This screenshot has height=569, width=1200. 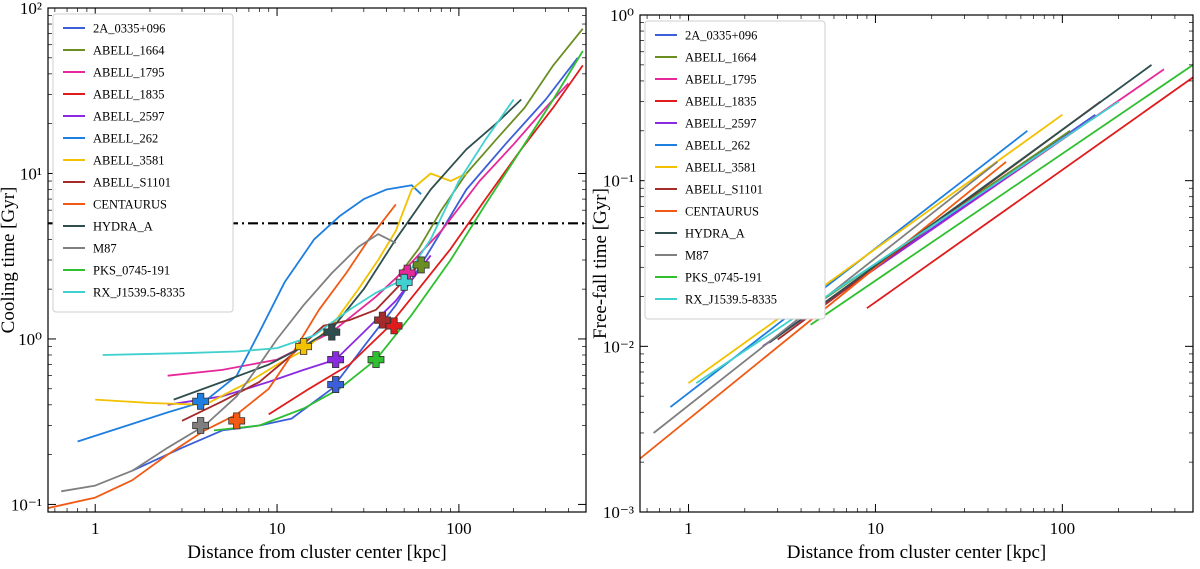 What do you see at coordinates (31, 9) in the screenshot?
I see `y-tick-label: 10²` at bounding box center [31, 9].